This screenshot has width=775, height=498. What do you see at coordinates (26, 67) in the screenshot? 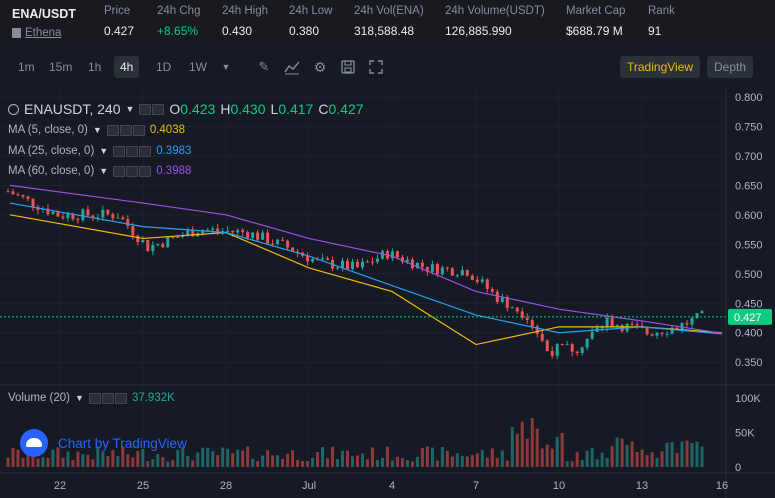
I see `timeframe-1m: 1m` at bounding box center [26, 67].